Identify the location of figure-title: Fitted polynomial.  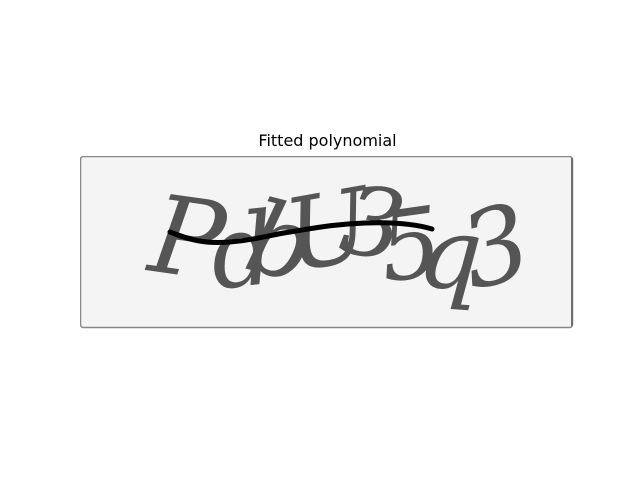
(327, 140).